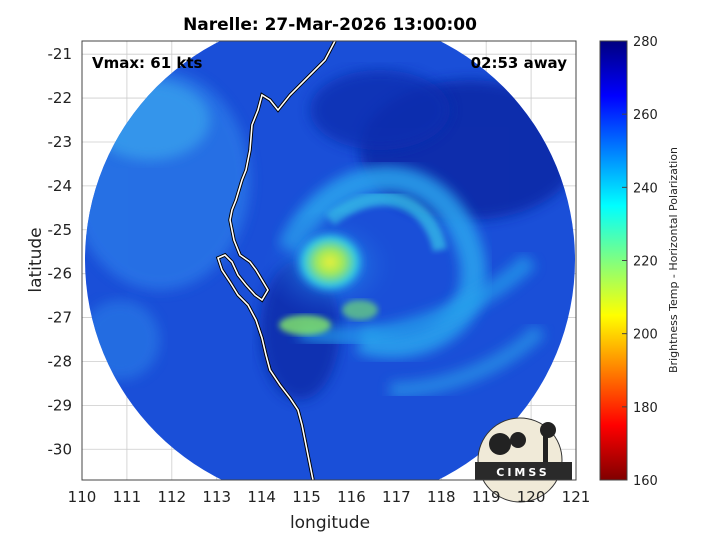 The height and width of the screenshot is (540, 720). What do you see at coordinates (60, 230) in the screenshot?
I see `y-tick-label: -25` at bounding box center [60, 230].